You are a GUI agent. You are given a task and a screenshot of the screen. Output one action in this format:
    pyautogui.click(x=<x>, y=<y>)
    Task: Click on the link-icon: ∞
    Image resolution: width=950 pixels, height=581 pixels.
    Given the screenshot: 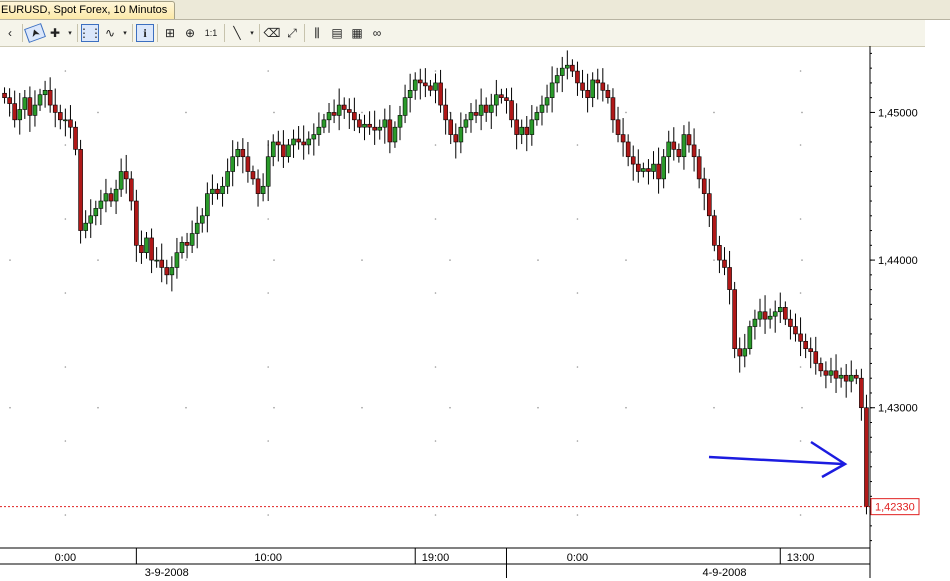 What is the action you would take?
    pyautogui.click(x=377, y=33)
    